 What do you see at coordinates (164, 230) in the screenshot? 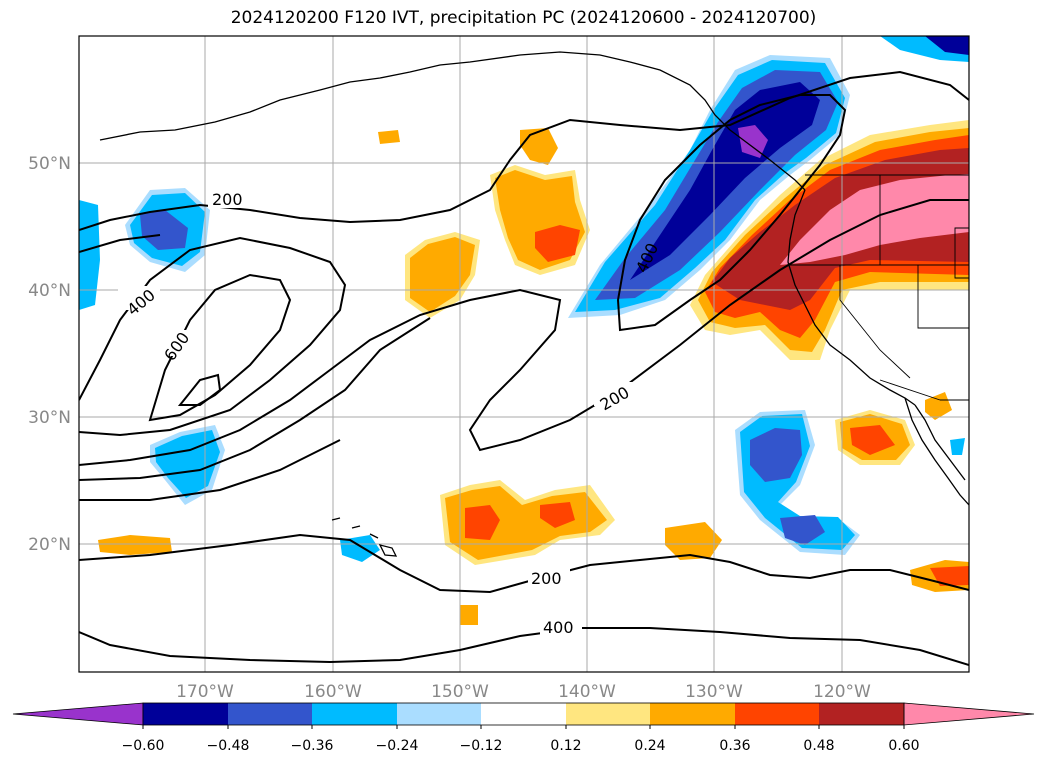
I see `neg-blob-175w-dark` at bounding box center [164, 230].